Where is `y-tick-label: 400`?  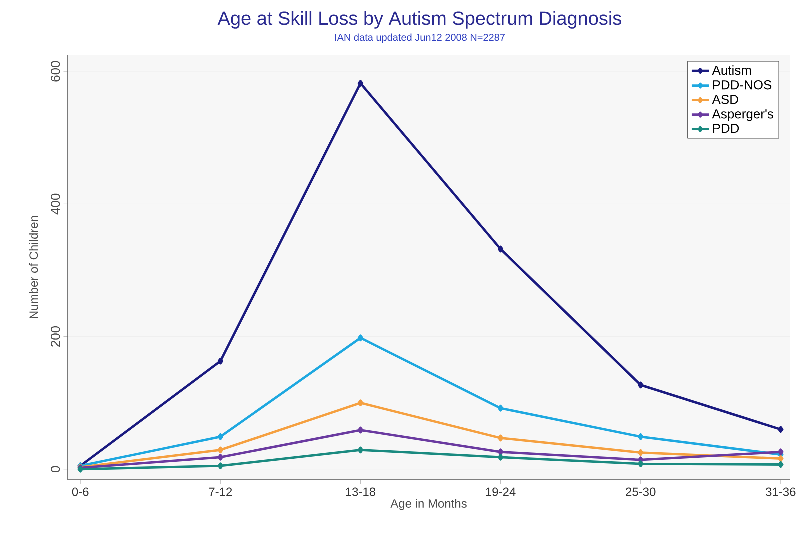
y-tick-label: 400 is located at coordinates (55, 204).